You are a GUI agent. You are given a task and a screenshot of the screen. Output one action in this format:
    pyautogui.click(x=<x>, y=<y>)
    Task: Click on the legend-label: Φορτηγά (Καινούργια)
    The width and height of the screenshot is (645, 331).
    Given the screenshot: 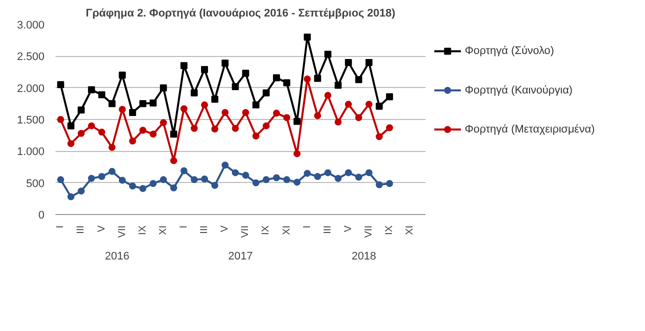 What is the action you would take?
    pyautogui.click(x=518, y=90)
    